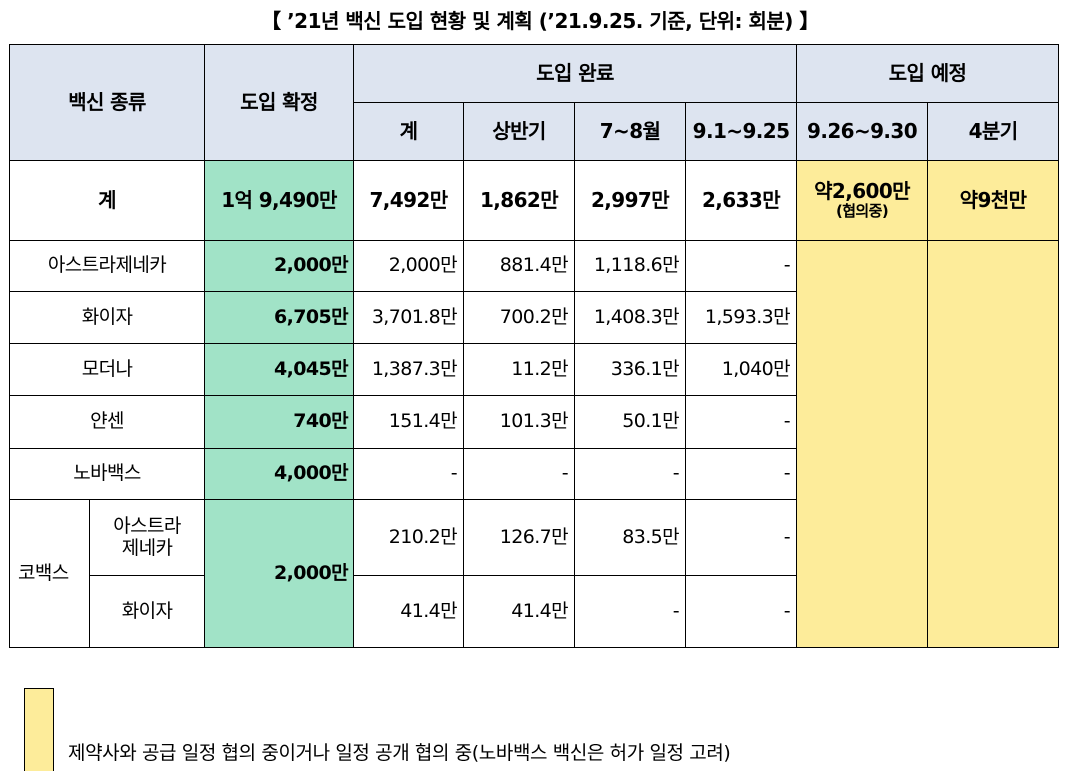 The height and width of the screenshot is (771, 1080). I want to click on header-completed: 도입 완료, so click(575, 73).